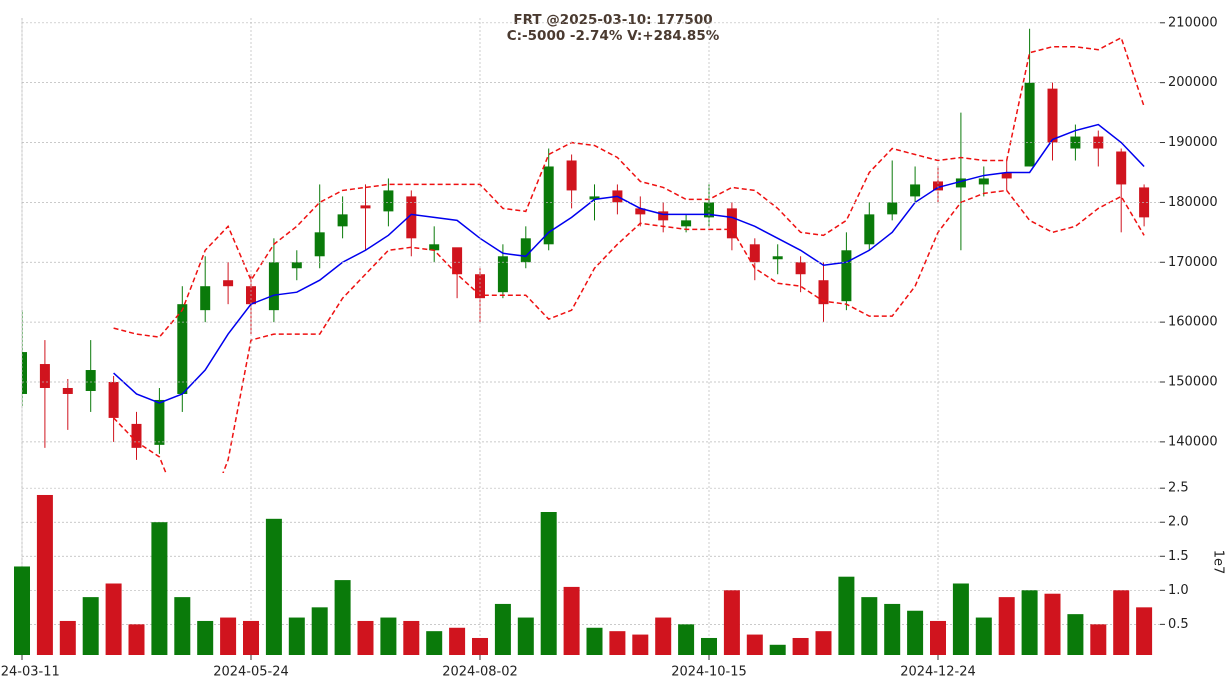 The image size is (1226, 690). Describe the element at coordinates (1193, 262) in the screenshot. I see `y-tick-label: 170000` at that location.